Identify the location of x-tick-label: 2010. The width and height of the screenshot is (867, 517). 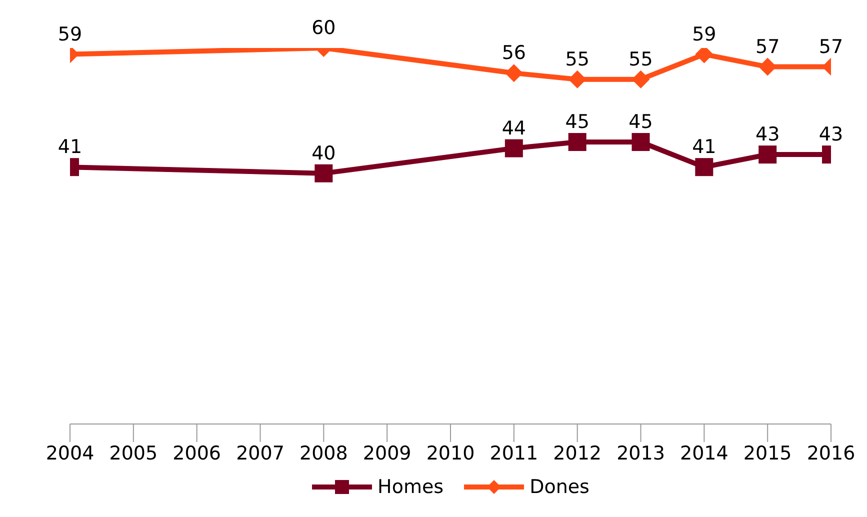
(450, 453).